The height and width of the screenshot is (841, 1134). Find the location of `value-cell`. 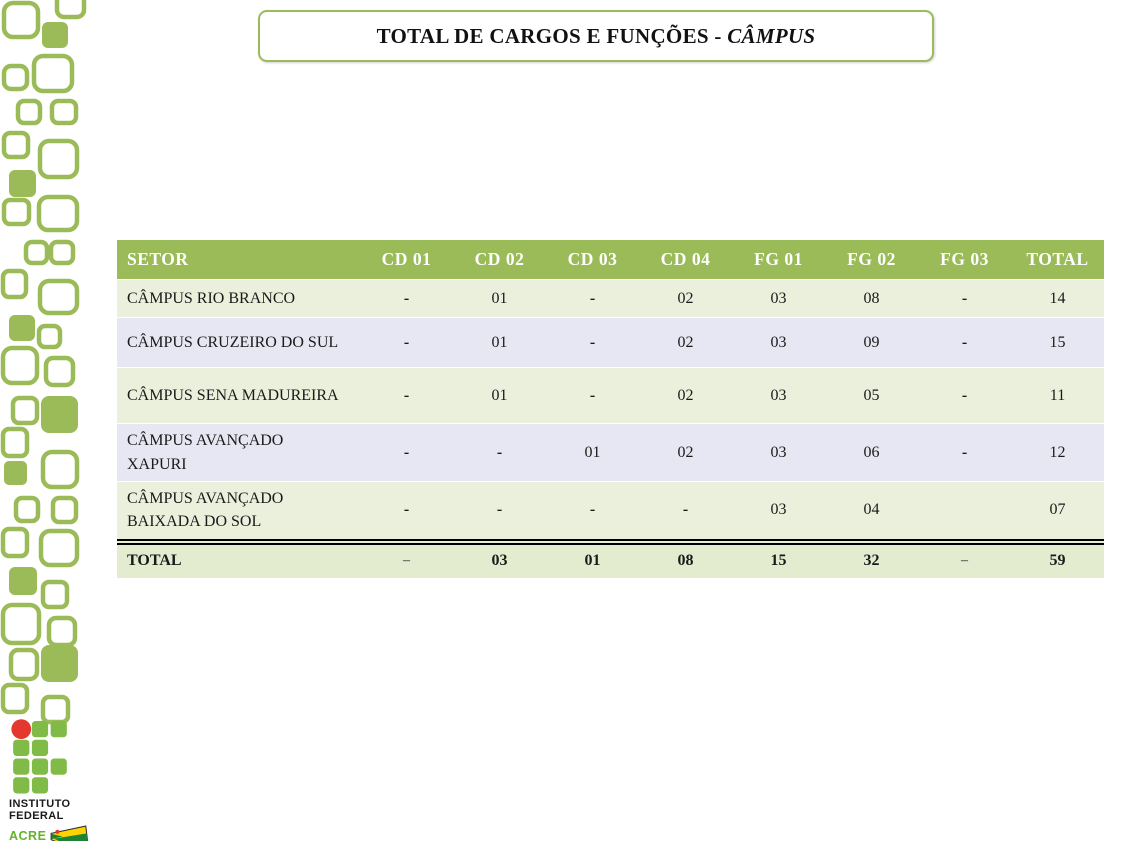

value-cell is located at coordinates (964, 511).